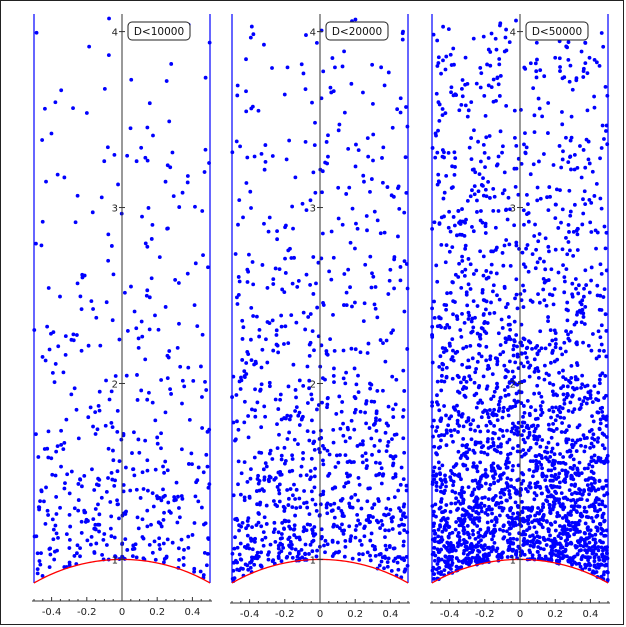  Describe the element at coordinates (513, 33) in the screenshot. I see `y-tick-label: 4` at that location.